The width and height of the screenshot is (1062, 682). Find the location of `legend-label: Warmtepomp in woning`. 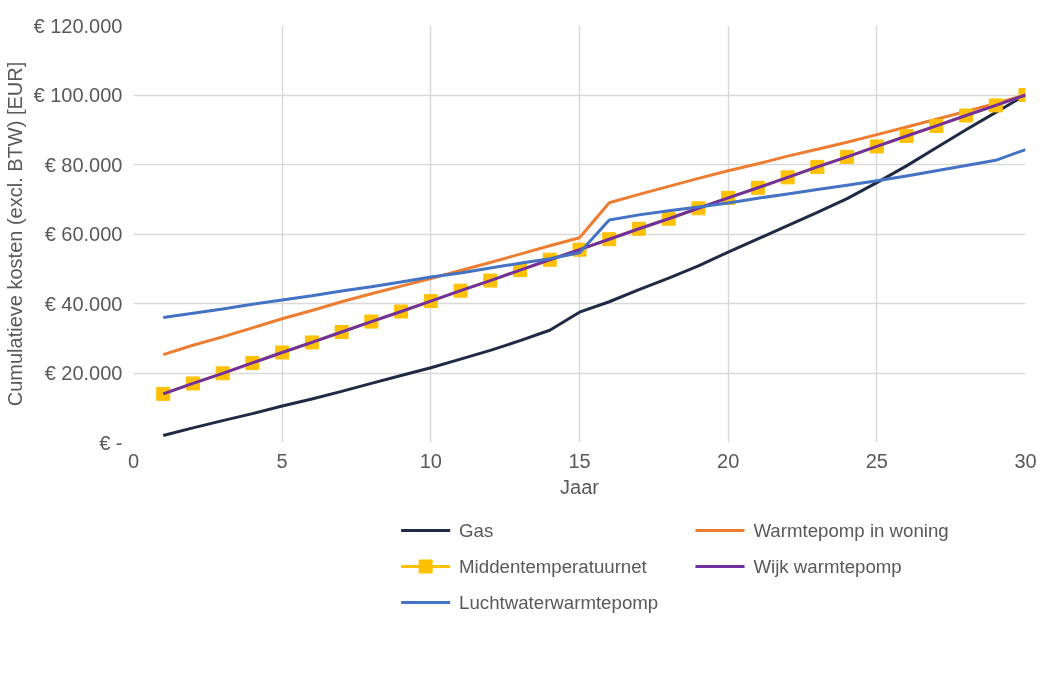

legend-label: Warmtepomp in woning is located at coordinates (851, 530).